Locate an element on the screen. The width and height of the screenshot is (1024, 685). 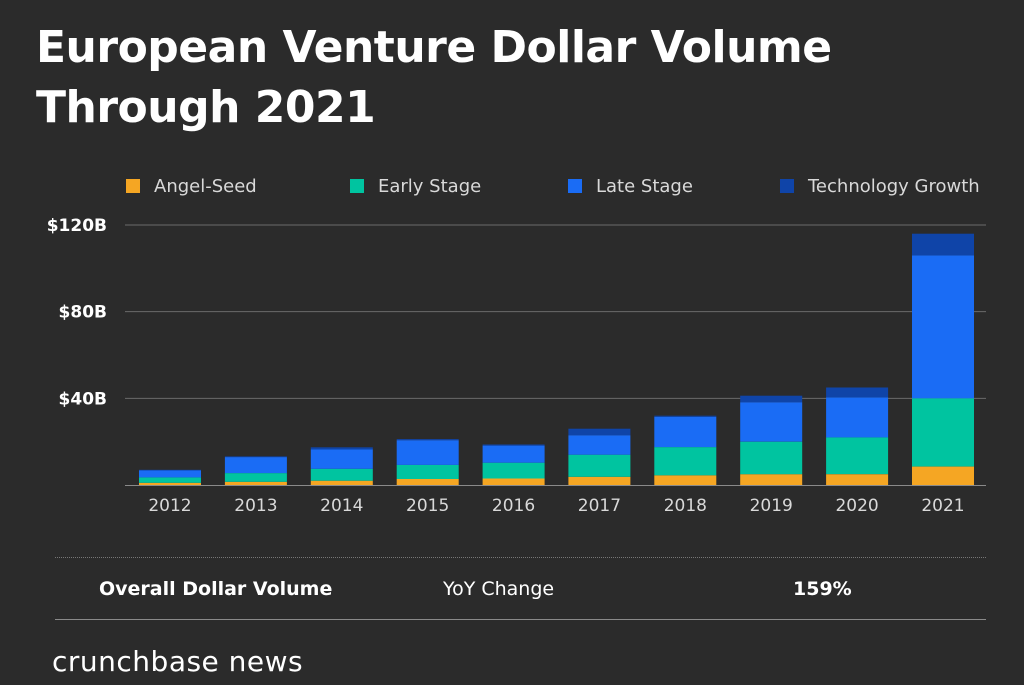
bar-2015-late-stage is located at coordinates (427, 452).